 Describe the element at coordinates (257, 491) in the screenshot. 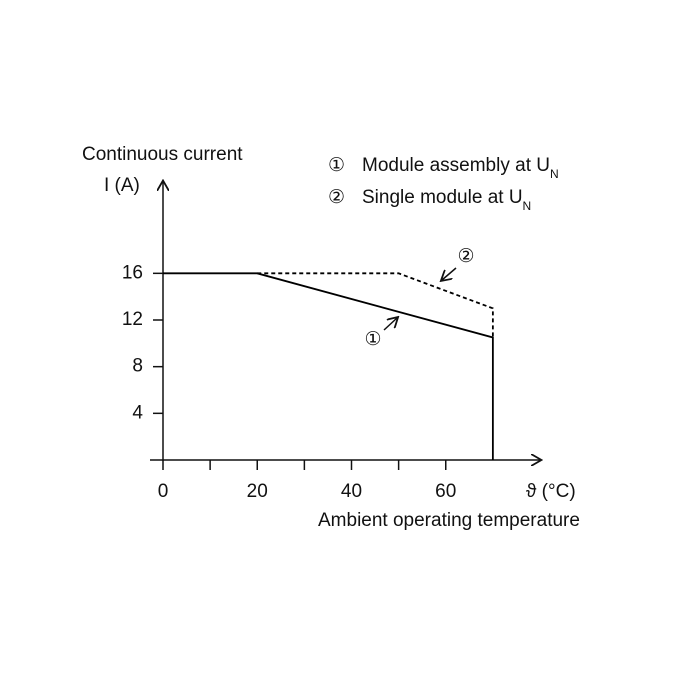

I see `x-tick-label: 20` at that location.